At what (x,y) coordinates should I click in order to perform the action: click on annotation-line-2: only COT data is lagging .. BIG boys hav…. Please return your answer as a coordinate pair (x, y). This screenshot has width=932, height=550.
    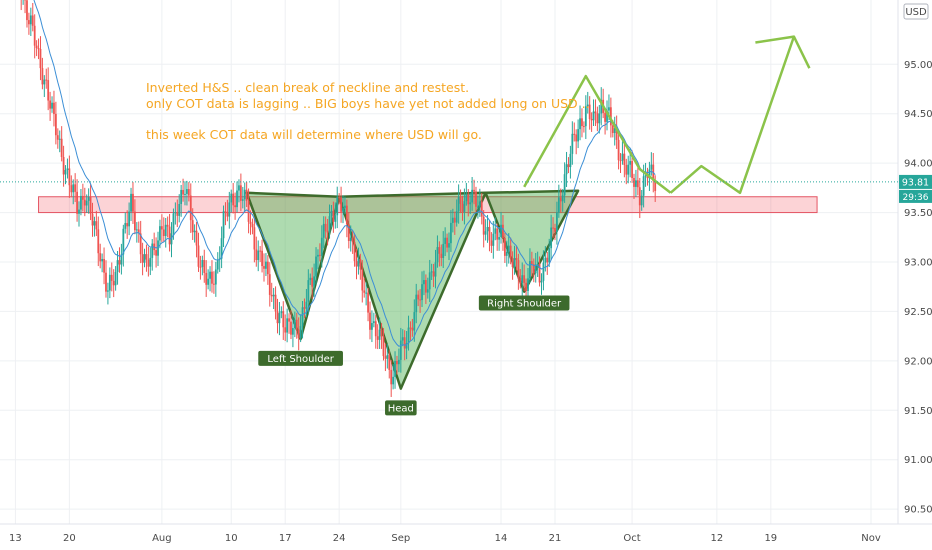
    Looking at the image, I should click on (368, 103).